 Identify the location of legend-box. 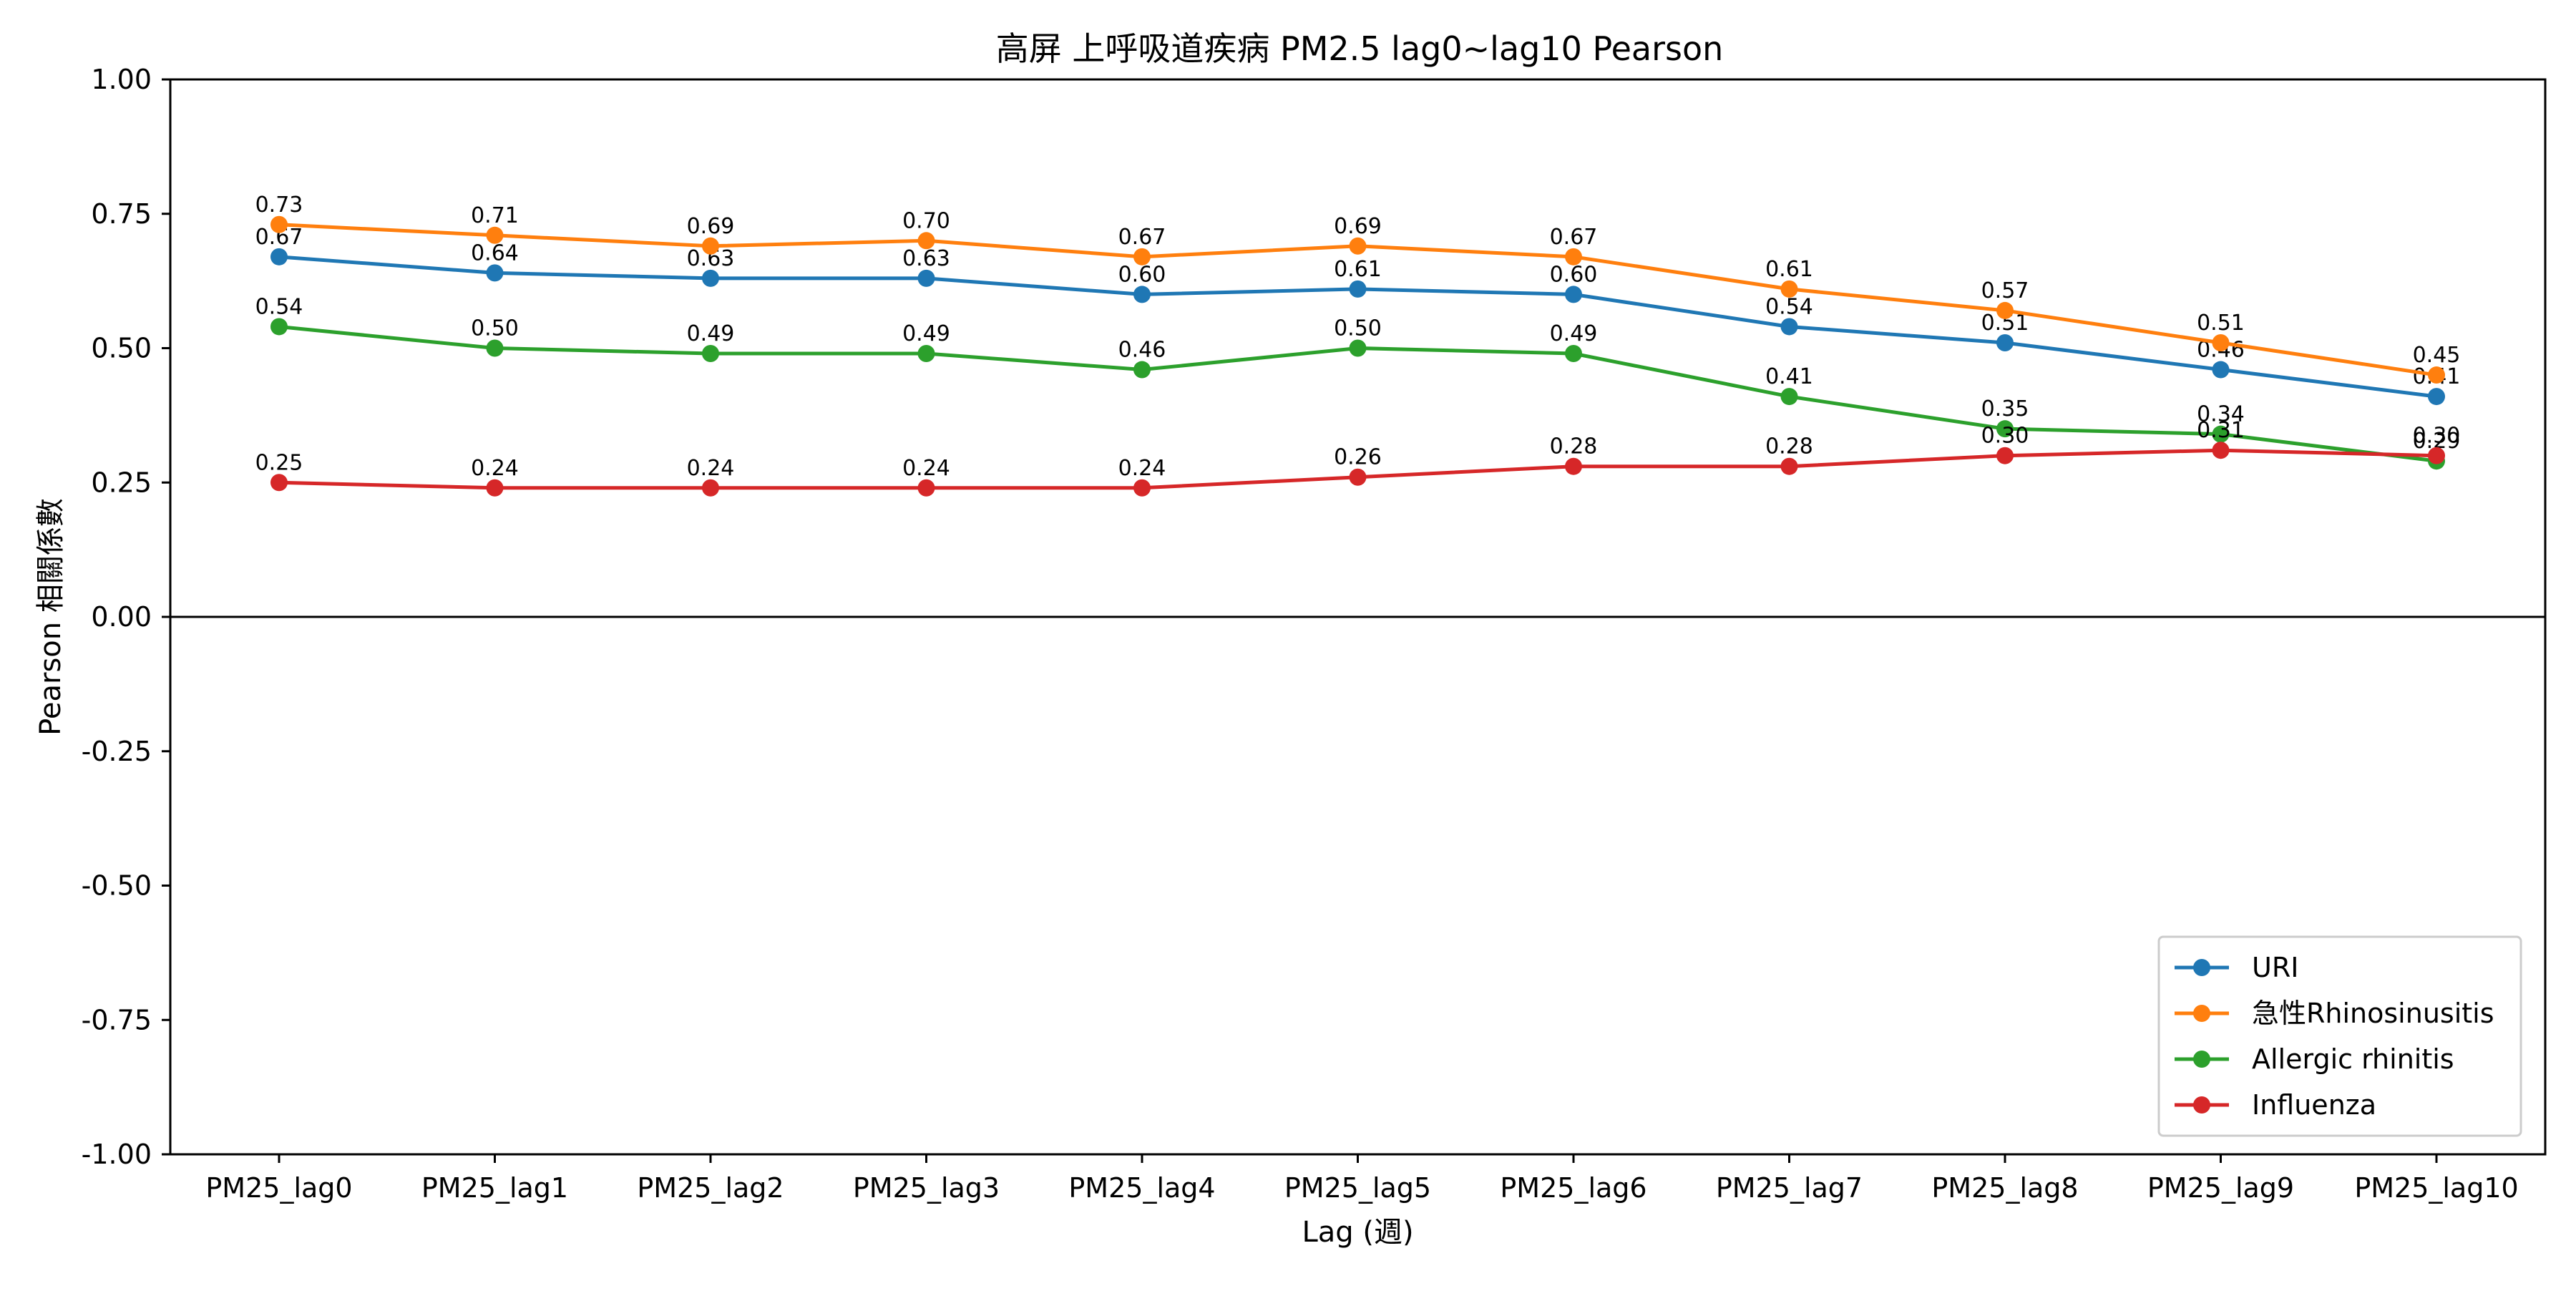
(2339, 1036).